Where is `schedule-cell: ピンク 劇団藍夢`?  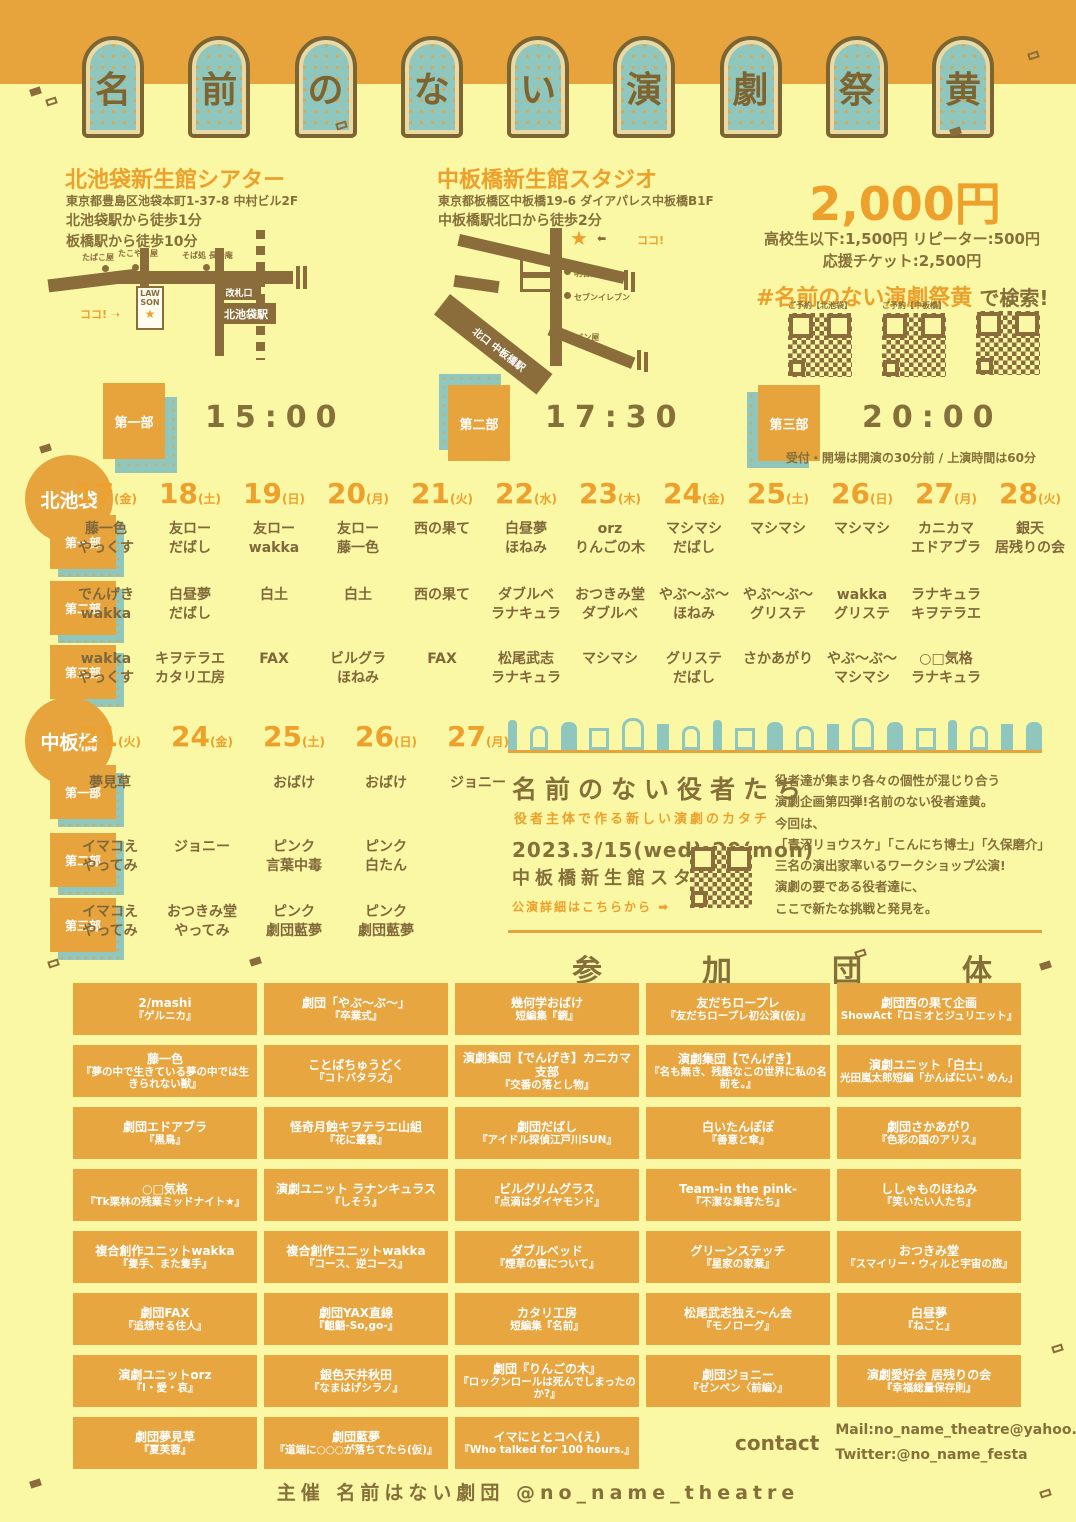 schedule-cell: ピンク 劇団藍夢 is located at coordinates (386, 921).